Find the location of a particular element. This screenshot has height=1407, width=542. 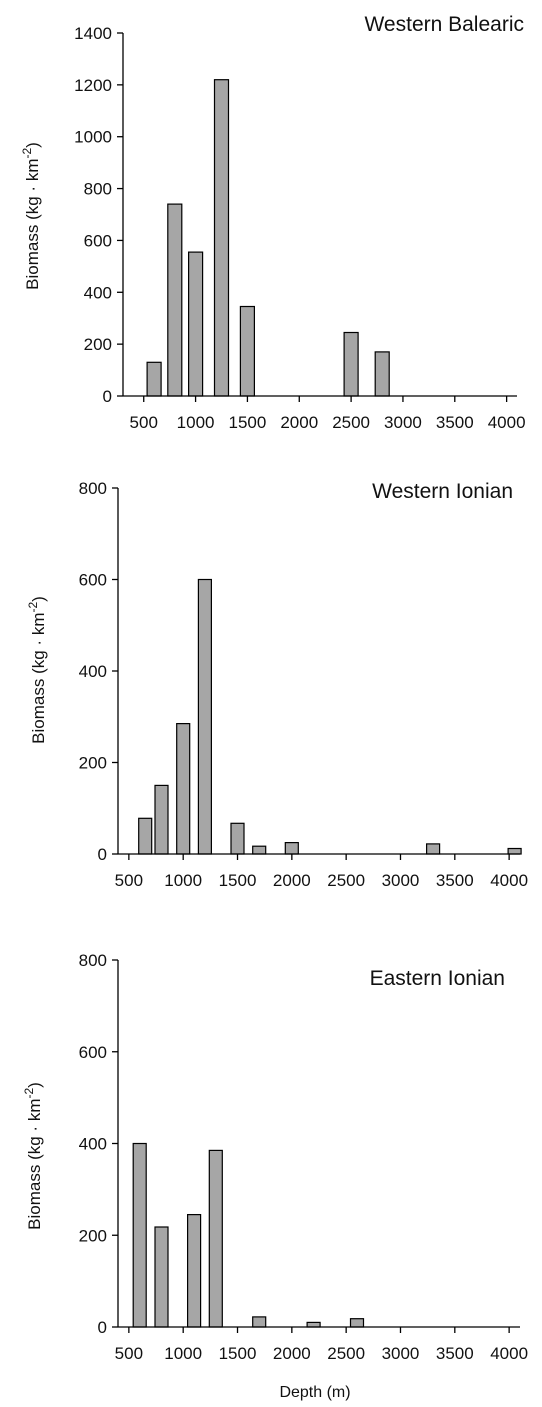

x-axis-label: Depth (m) is located at coordinates (314, 1392).